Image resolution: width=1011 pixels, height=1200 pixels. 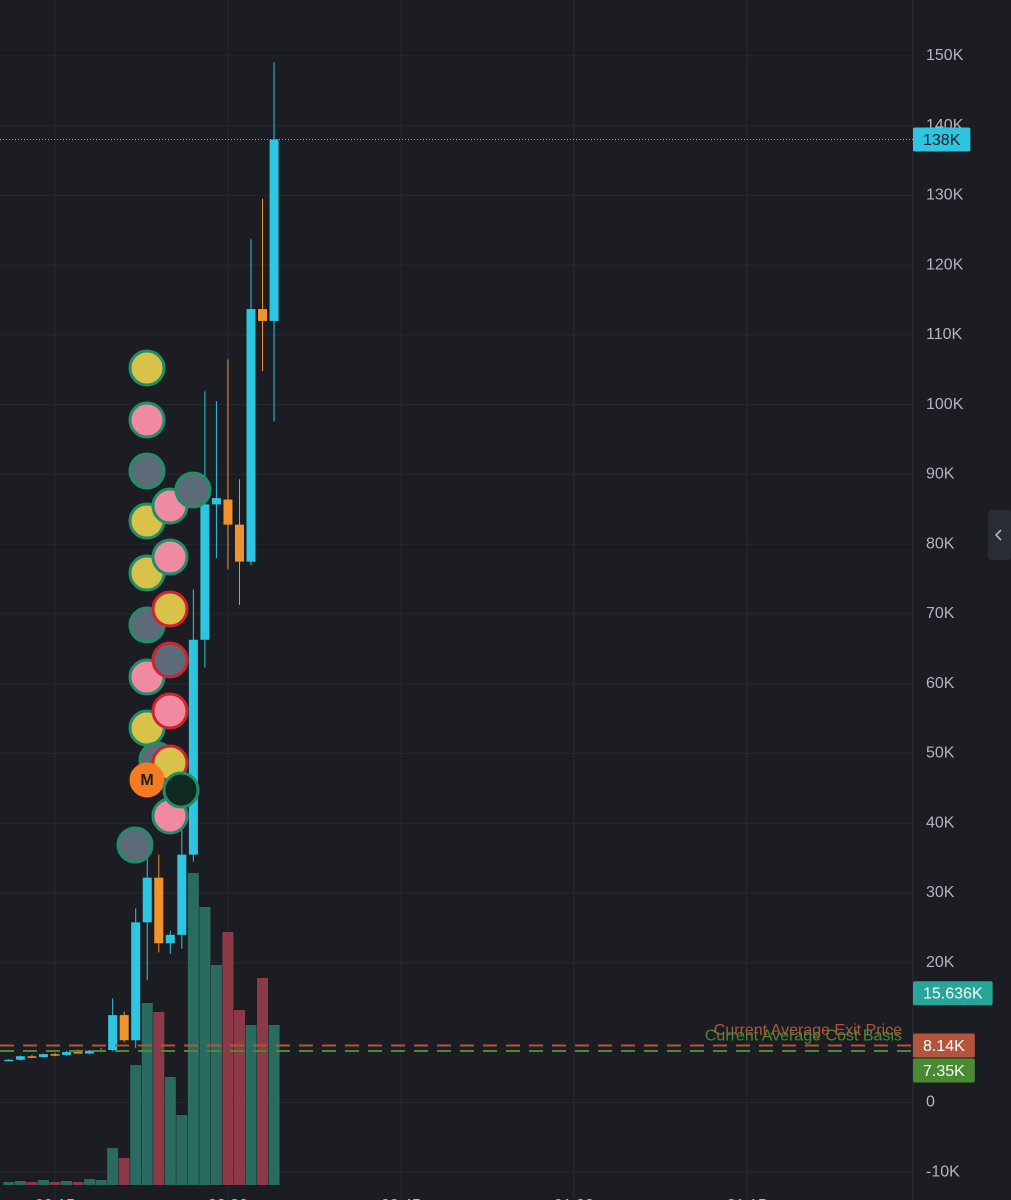 I want to click on chevron-icon, so click(x=998, y=535).